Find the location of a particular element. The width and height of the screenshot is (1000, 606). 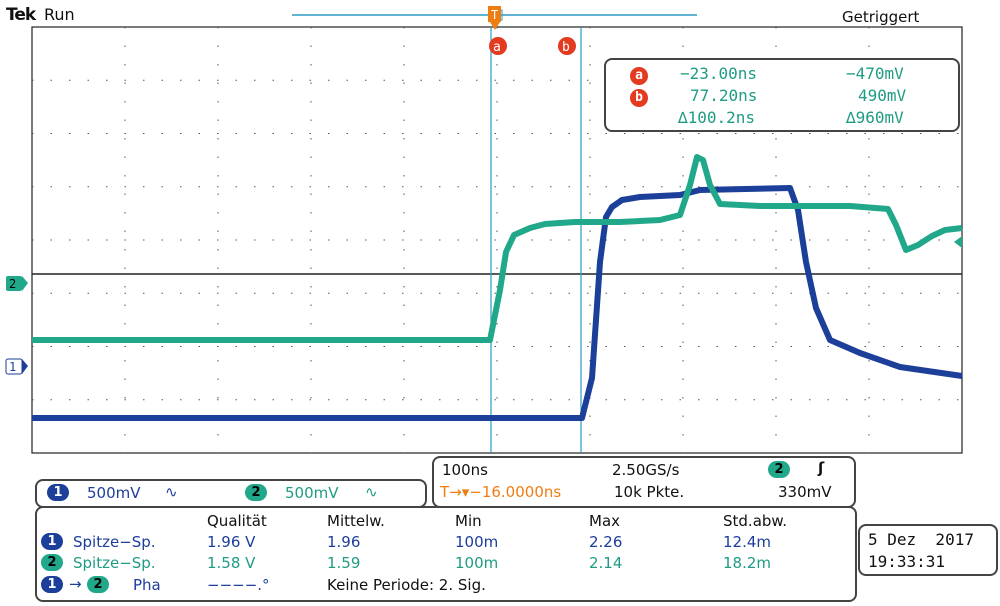

row1-ch-badge: 1 is located at coordinates (52, 541).